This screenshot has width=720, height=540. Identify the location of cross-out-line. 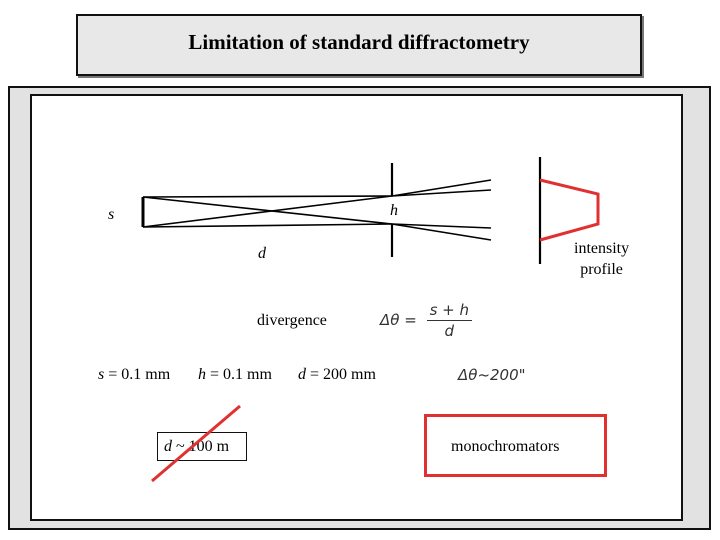
(196, 443).